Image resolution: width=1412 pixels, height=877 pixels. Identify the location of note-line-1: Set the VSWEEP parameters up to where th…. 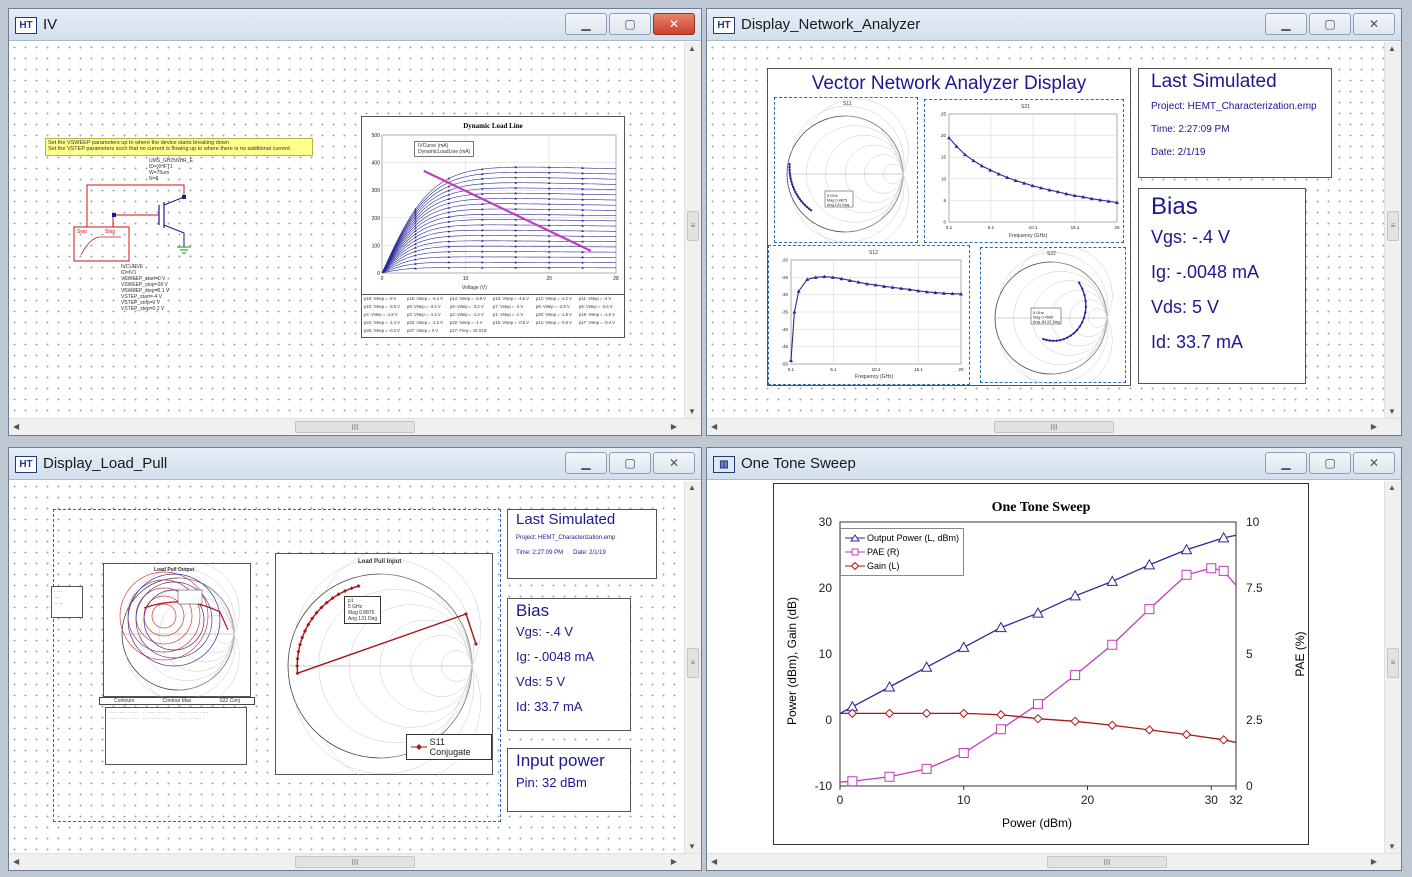
(138, 143).